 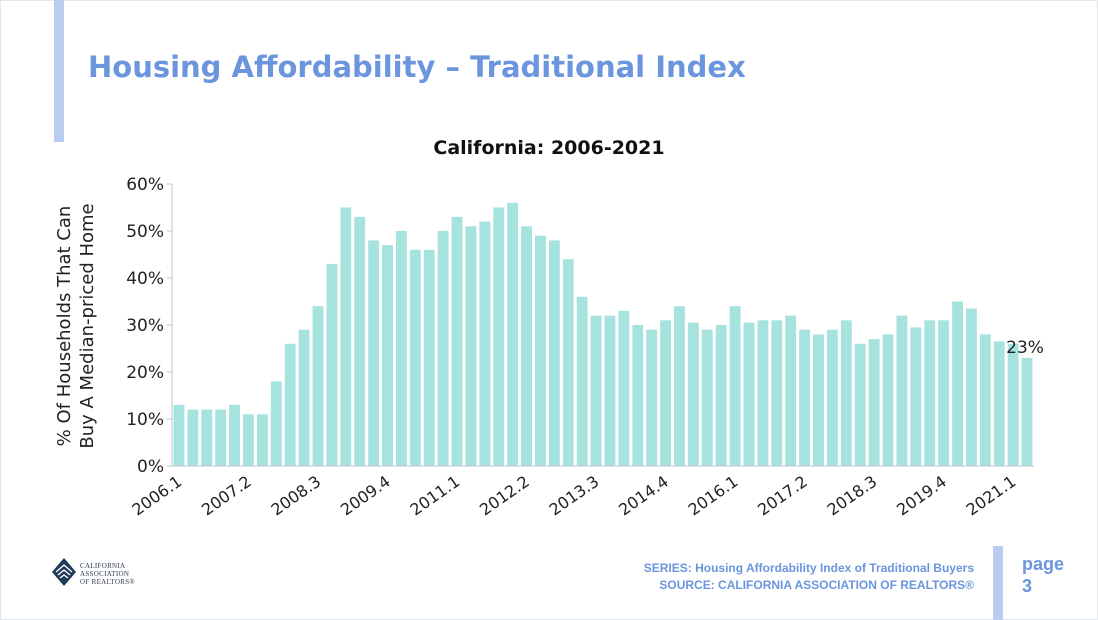 What do you see at coordinates (179, 435) in the screenshot?
I see `bar-2006.1` at bounding box center [179, 435].